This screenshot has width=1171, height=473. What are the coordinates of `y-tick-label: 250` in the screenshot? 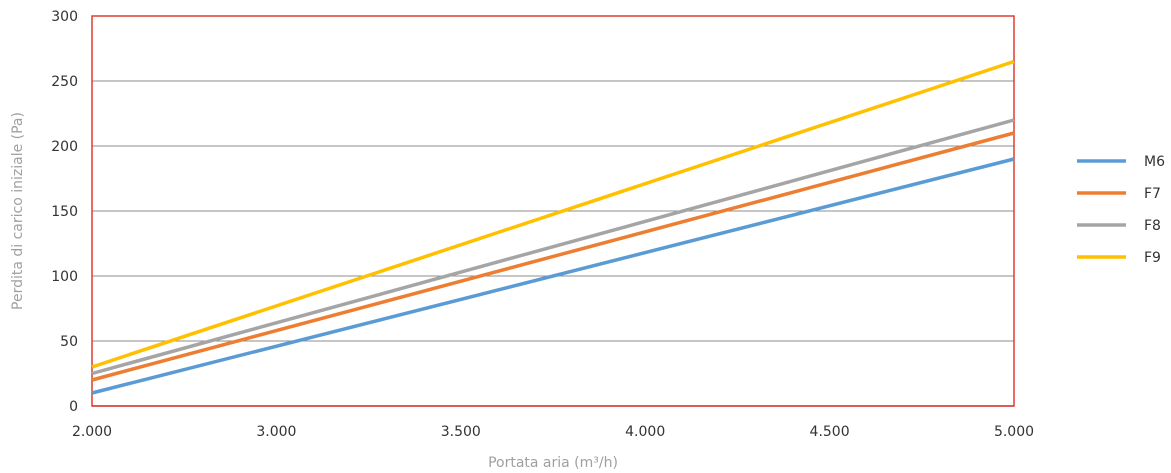 It's located at (64, 82).